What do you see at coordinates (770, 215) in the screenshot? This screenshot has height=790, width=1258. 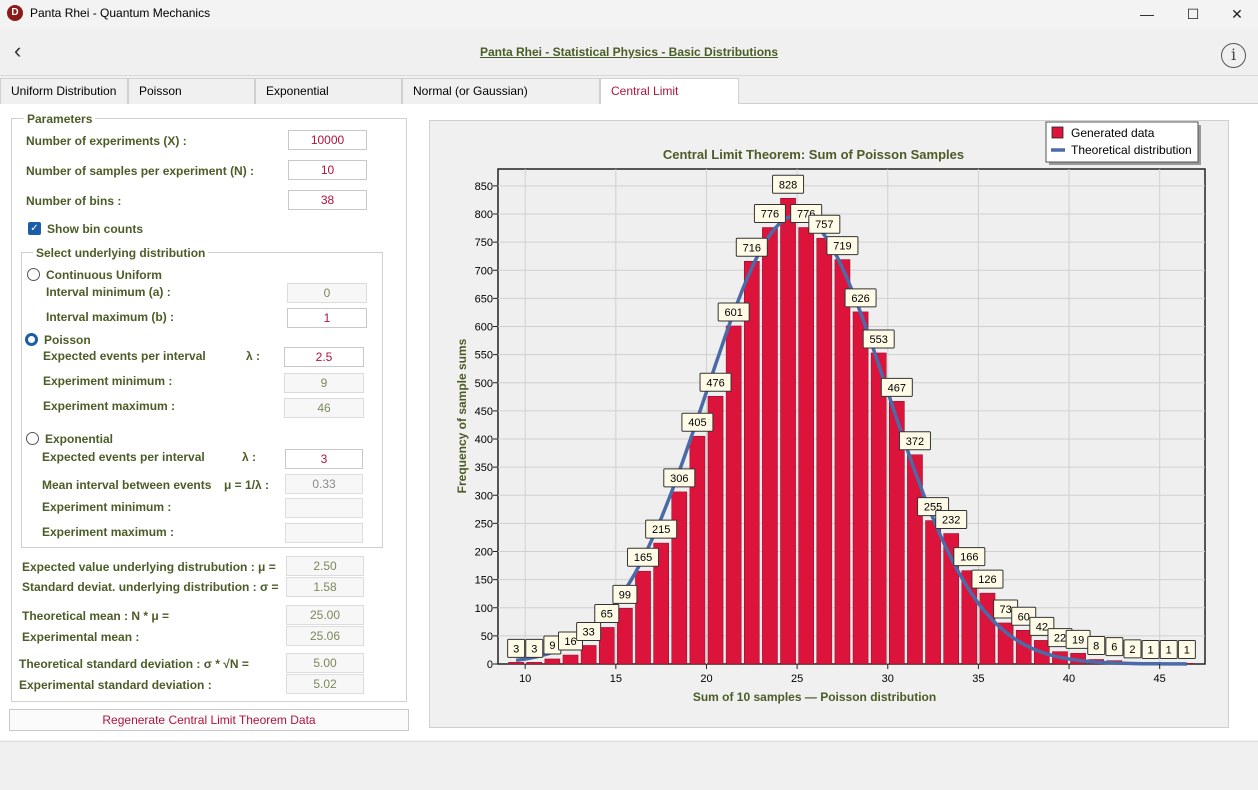 I see `bin-count-label: 776` at bounding box center [770, 215].